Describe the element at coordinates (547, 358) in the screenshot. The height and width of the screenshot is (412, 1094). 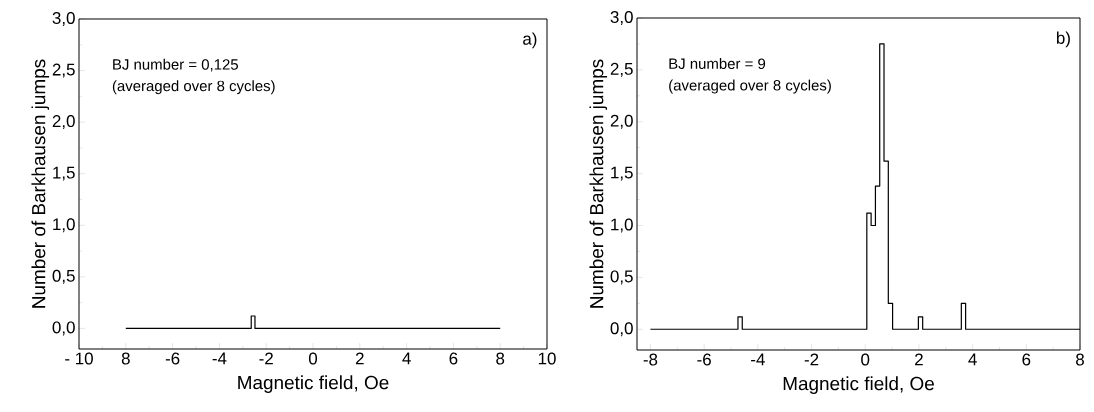
I see `x-tick-label: 10` at that location.